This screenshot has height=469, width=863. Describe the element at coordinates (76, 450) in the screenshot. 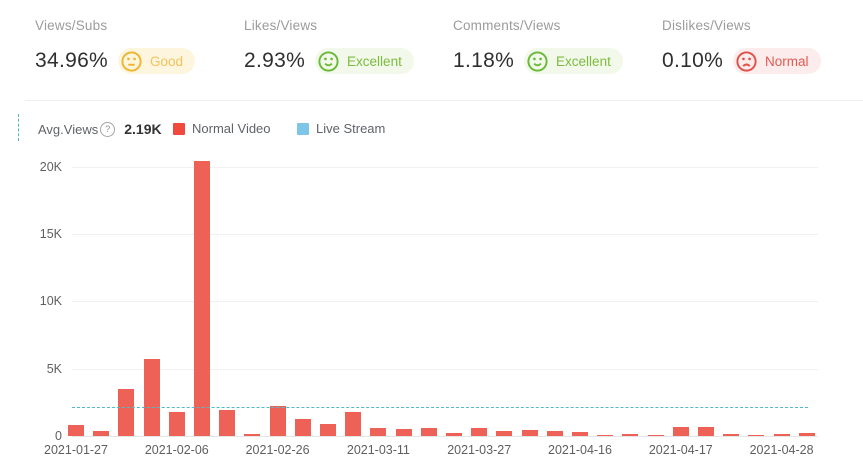

I see `x-axis-tick-label: 2021-01-27` at that location.